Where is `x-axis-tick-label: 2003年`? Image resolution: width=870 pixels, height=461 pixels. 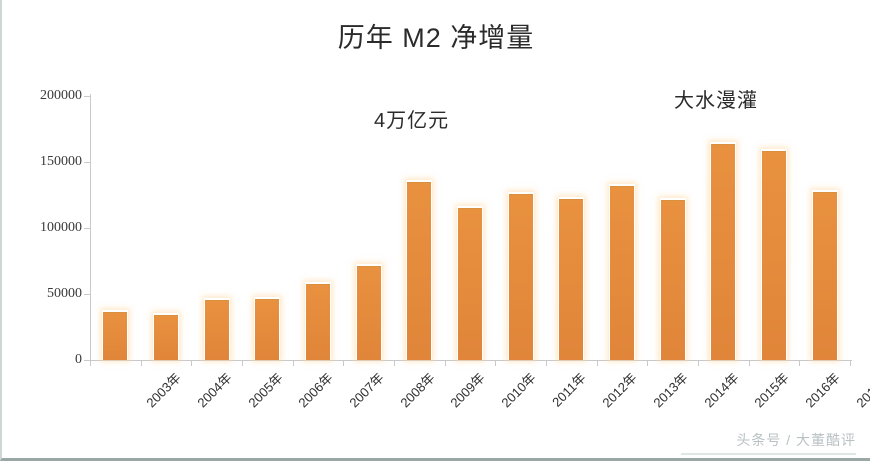
x-axis-tick-label: 2003年 is located at coordinates (163, 390).